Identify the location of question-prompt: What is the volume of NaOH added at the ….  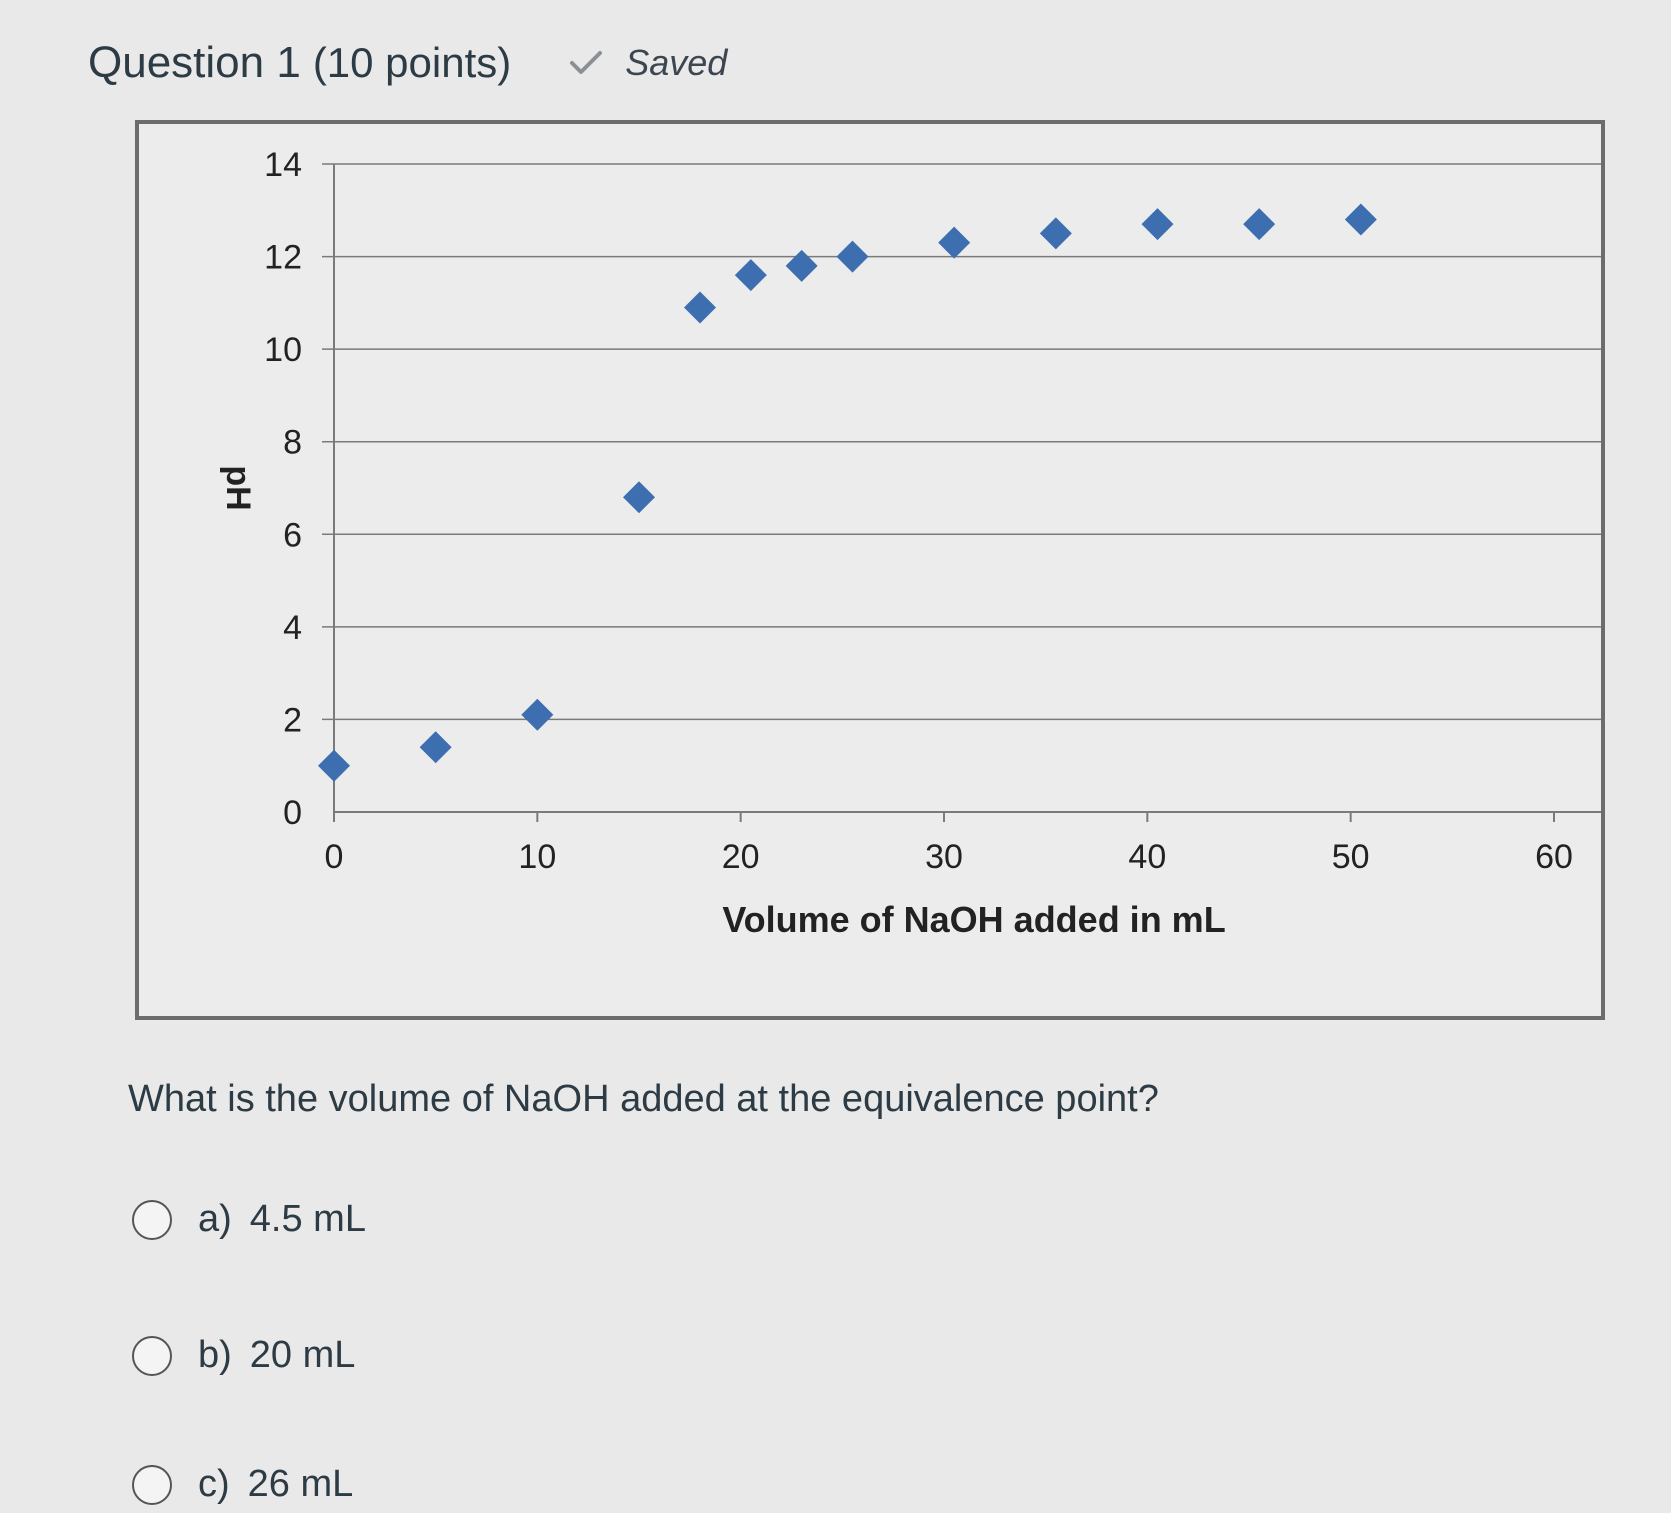
(643, 1099).